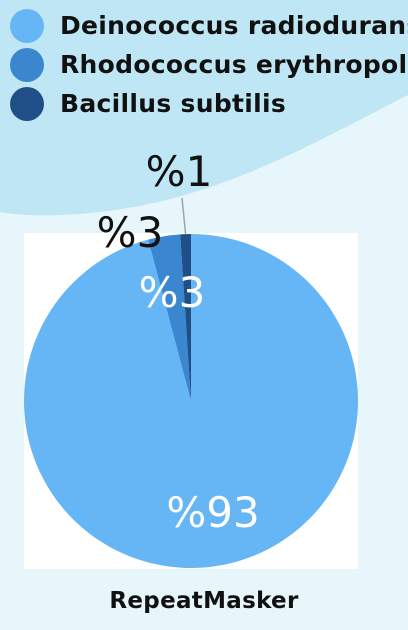 The height and width of the screenshot is (630, 408). I want to click on pie-slice-rhodococcus, so click(169, 317).